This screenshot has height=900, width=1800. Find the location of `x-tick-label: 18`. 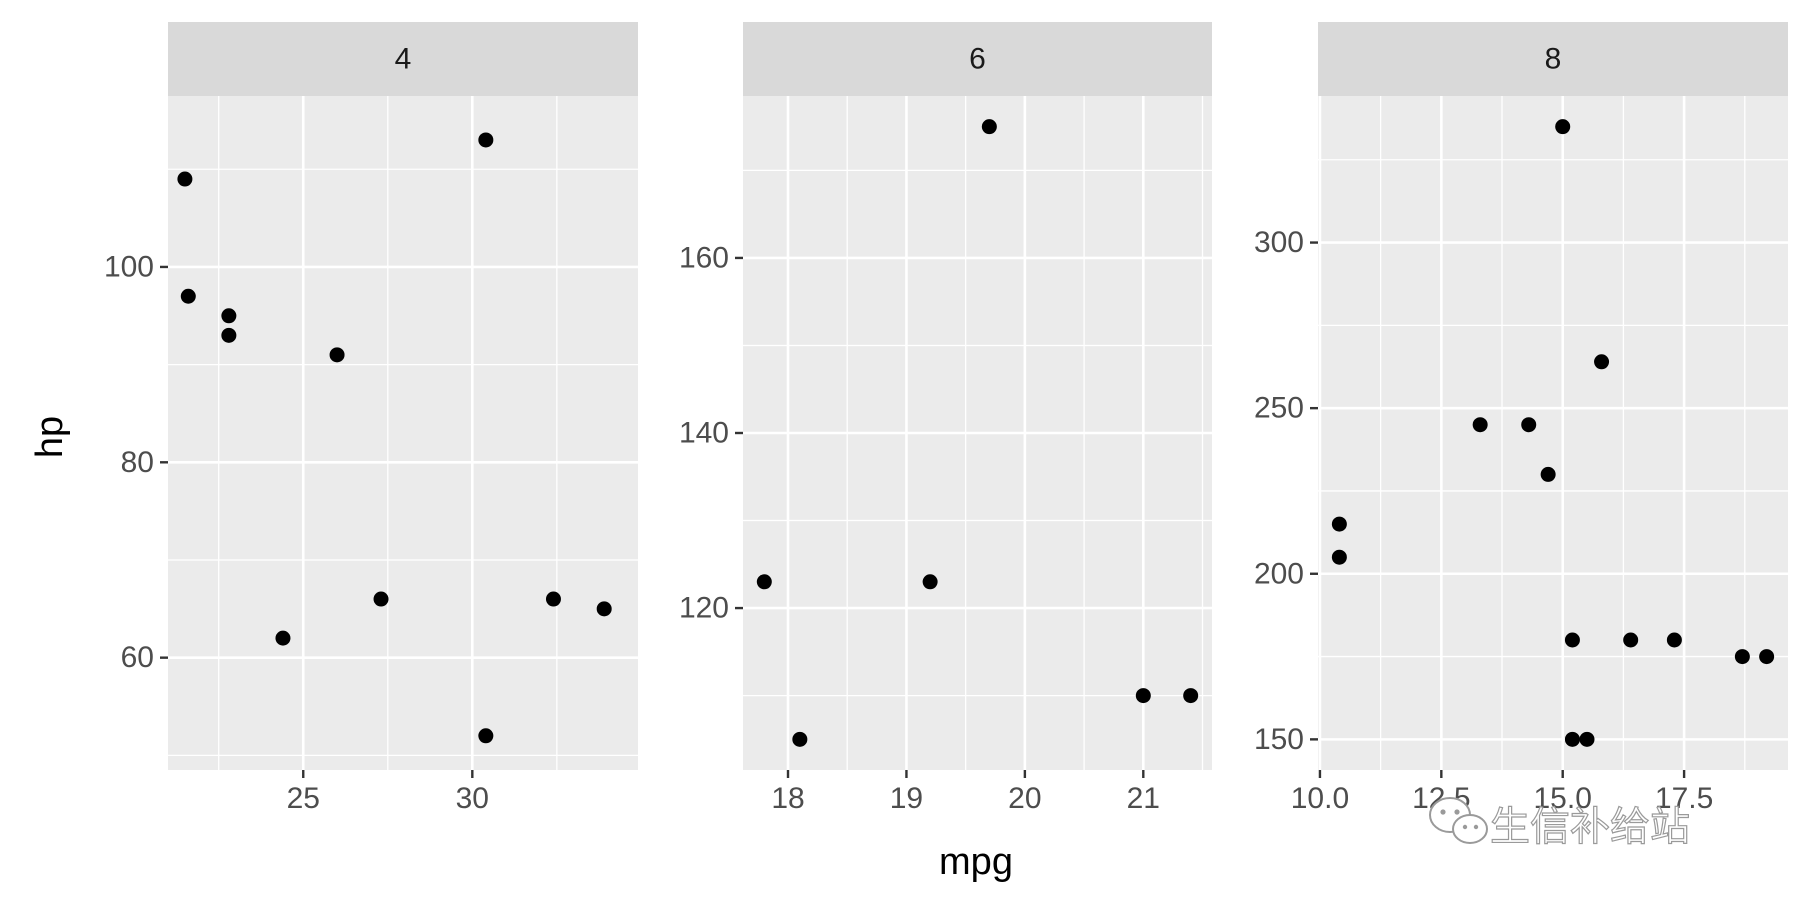

x-tick-label: 18 is located at coordinates (787, 798).